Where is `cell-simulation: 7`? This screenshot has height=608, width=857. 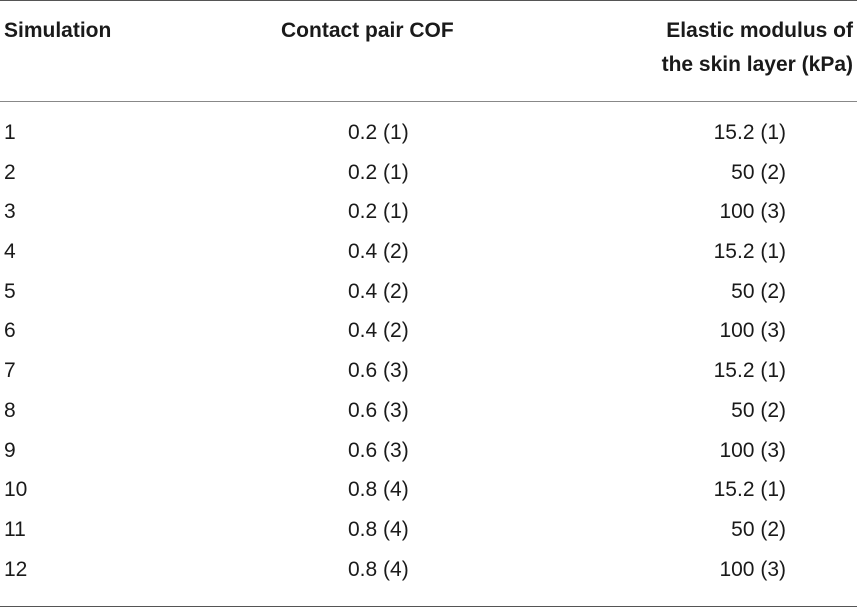 cell-simulation: 7 is located at coordinates (10, 371).